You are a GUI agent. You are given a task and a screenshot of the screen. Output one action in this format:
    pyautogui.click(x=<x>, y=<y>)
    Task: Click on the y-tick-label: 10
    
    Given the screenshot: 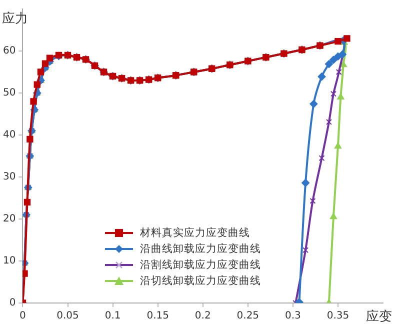 What is the action you would take?
    pyautogui.click(x=9, y=261)
    